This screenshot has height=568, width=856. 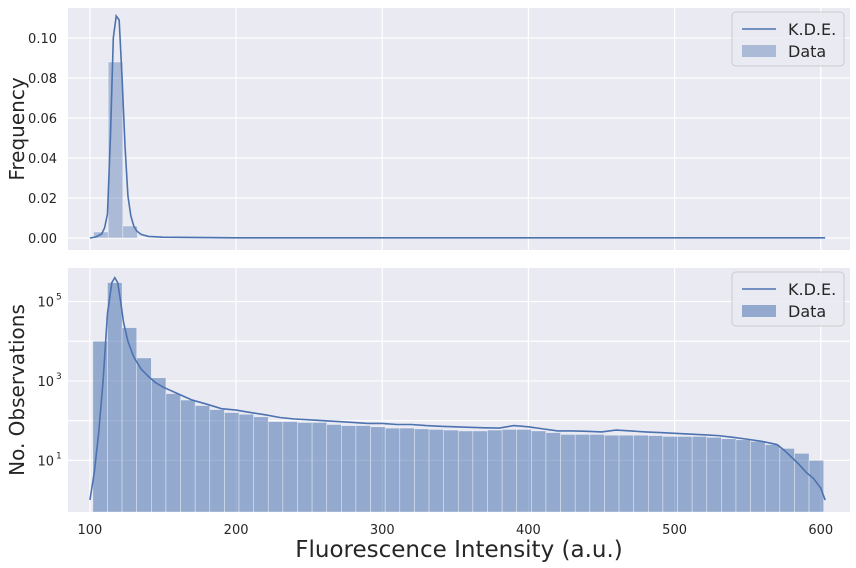 What do you see at coordinates (42, 39) in the screenshot?
I see `y-tick-label: 0.10` at bounding box center [42, 39].